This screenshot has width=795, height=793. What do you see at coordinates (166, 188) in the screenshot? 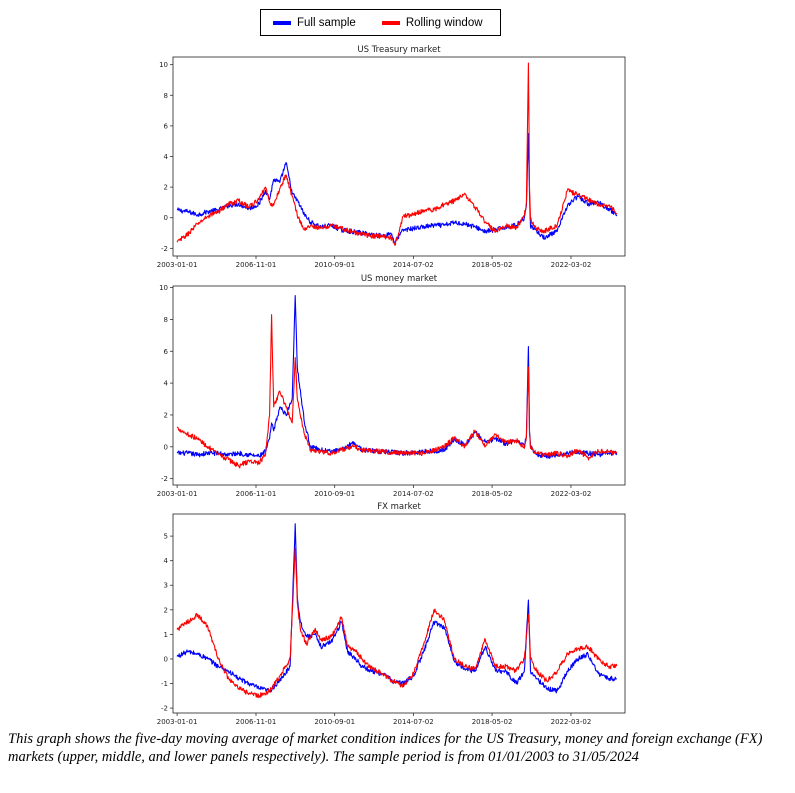
I see `y-tick-label-treasury: 2` at bounding box center [166, 188].